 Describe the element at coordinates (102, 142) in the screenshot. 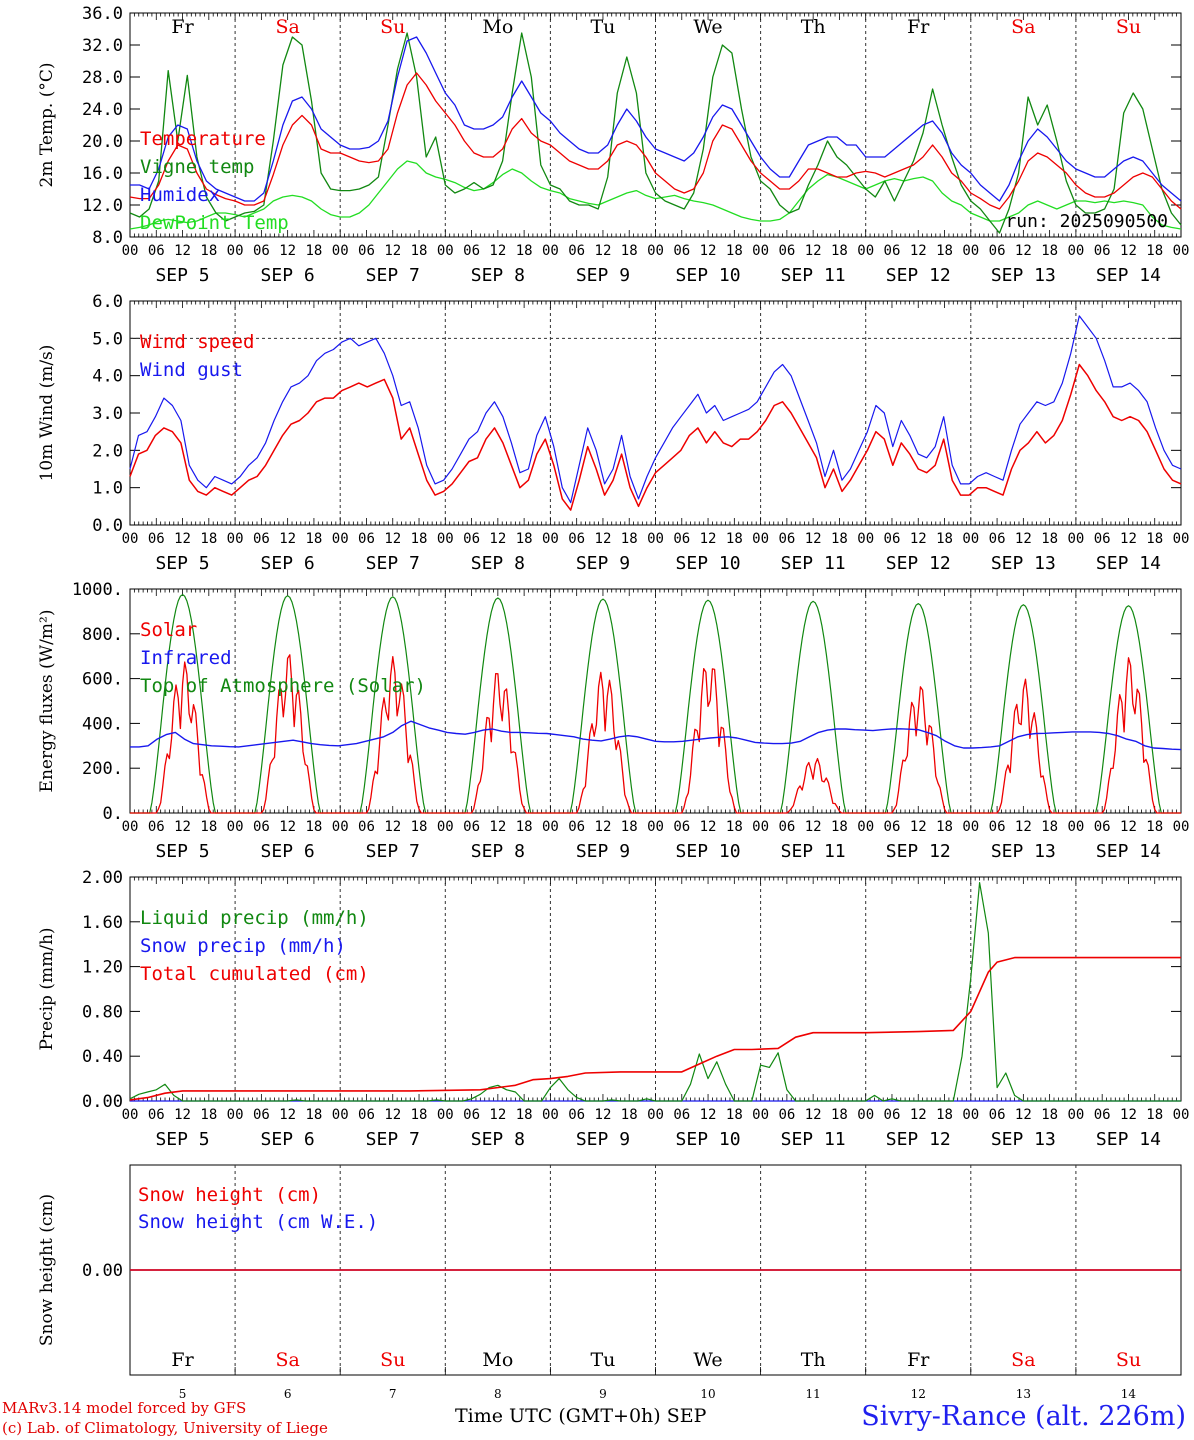

I see `y-tick-label: 20.0` at that location.